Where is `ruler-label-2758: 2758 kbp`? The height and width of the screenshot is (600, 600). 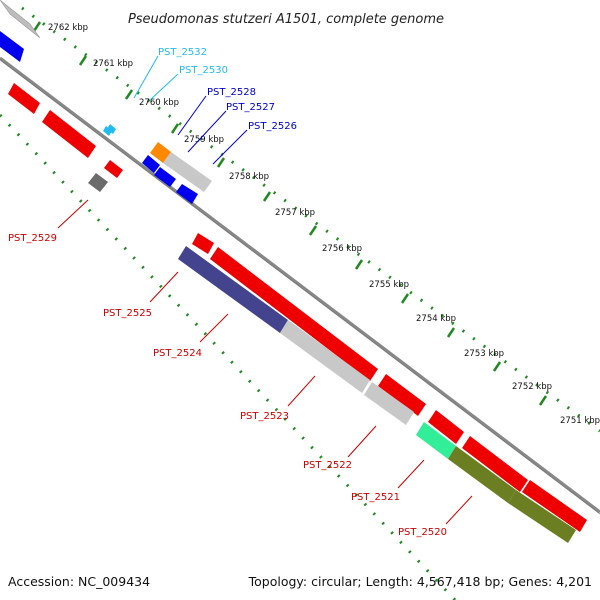
ruler-label-2758: 2758 kbp is located at coordinates (249, 177).